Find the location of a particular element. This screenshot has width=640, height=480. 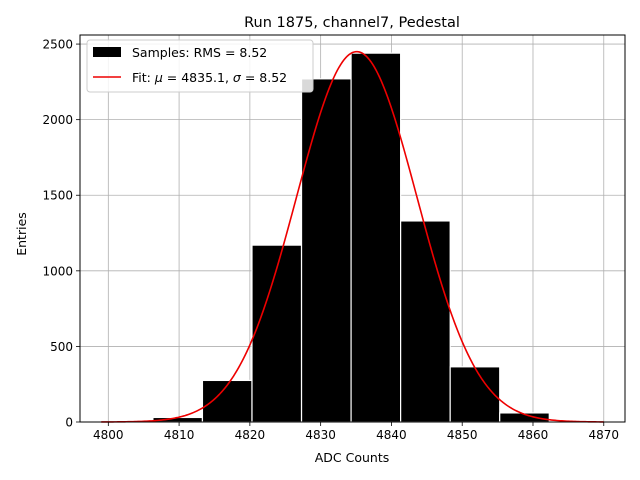

x-tick-label: 4840 is located at coordinates (391, 435).